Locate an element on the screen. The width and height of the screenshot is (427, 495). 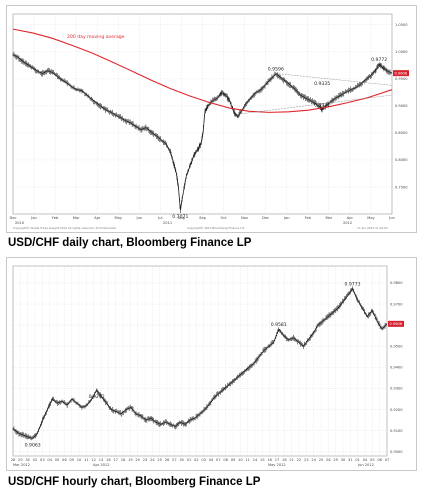
x-tick-label: 06 is located at coordinates (64, 460).